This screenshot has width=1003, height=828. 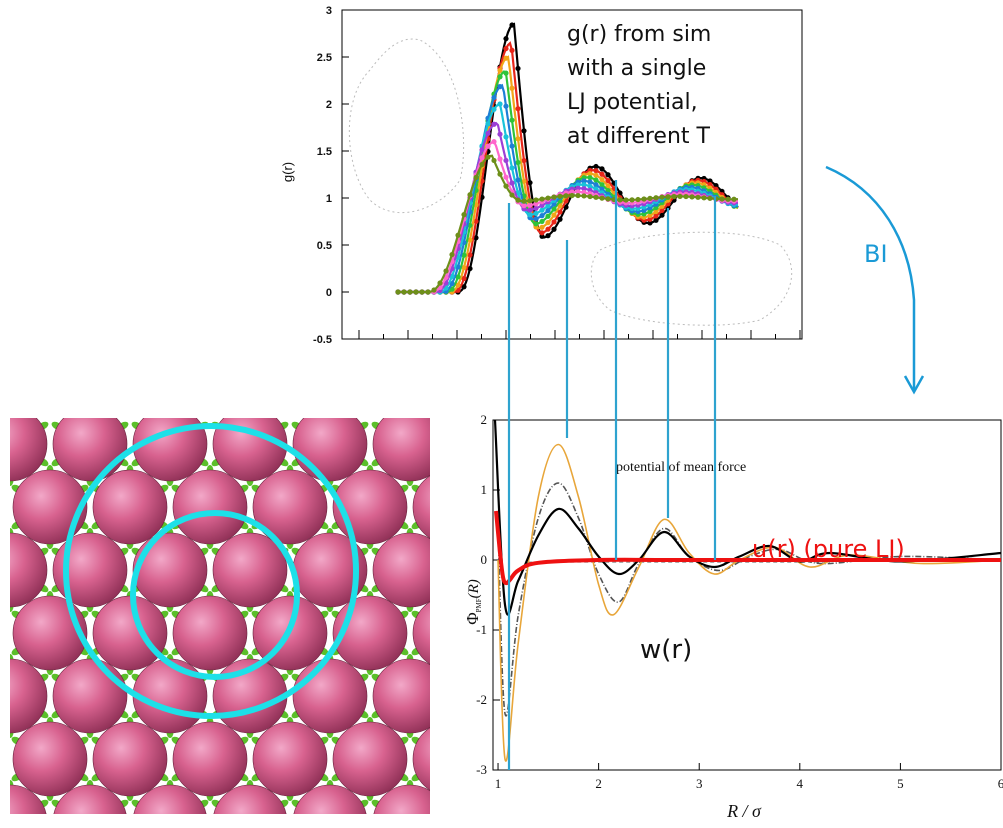 What do you see at coordinates (481, 769) in the screenshot?
I see `pmf-y-tick-label: -3` at bounding box center [481, 769].